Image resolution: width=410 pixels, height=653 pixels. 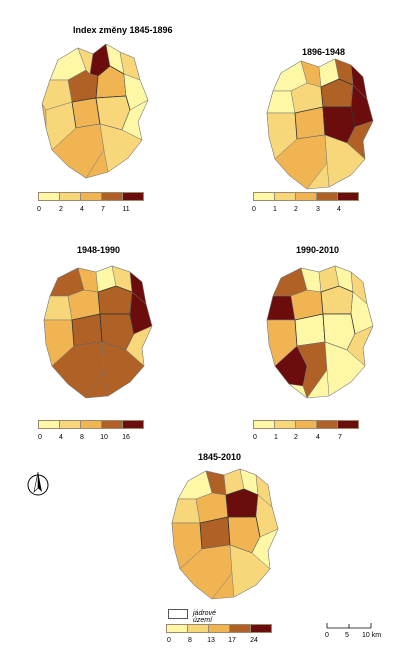 I want to click on scale-label: 10 km, so click(x=372, y=635).